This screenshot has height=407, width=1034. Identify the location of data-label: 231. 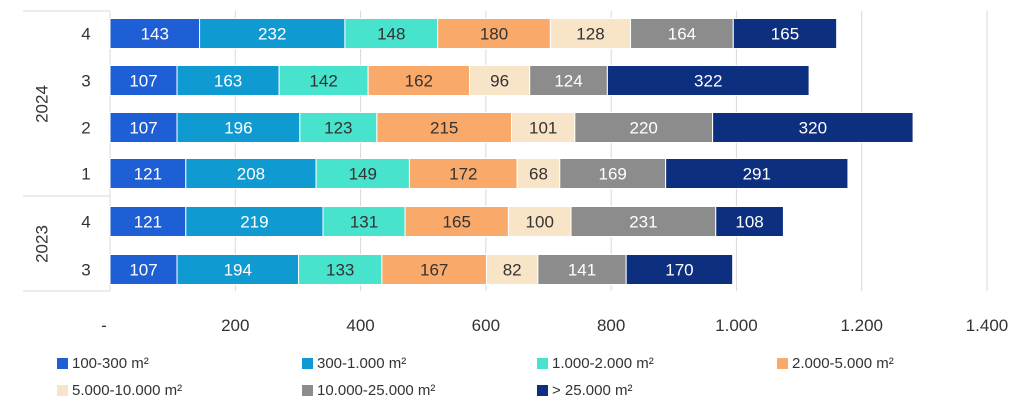
(643, 222).